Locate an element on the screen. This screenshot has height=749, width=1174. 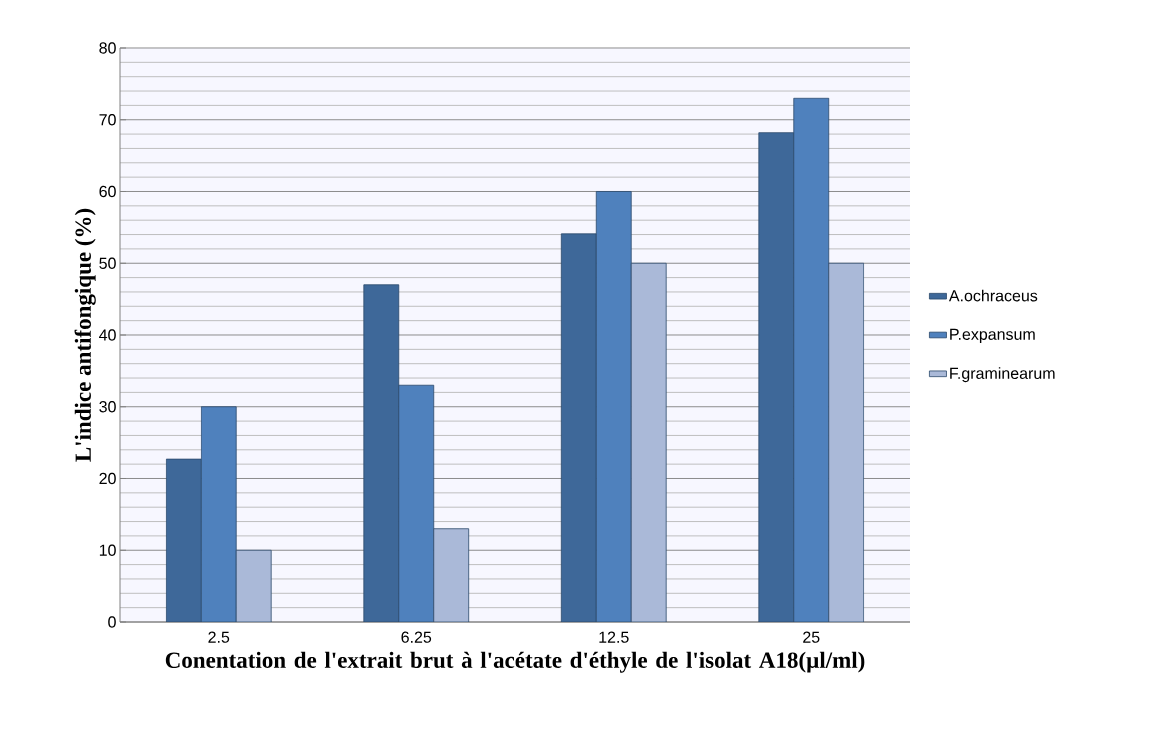
y-tick-label: 70 is located at coordinates (107, 120).